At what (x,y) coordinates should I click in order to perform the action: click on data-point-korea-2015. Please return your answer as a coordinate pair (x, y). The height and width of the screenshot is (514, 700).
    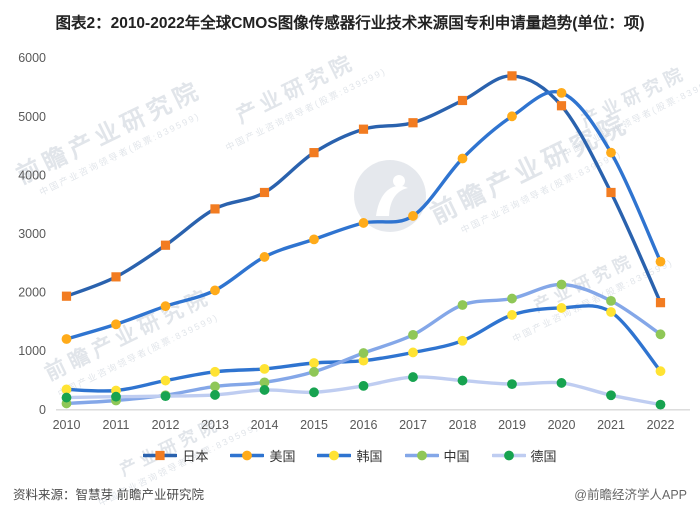
    Looking at the image, I should click on (314, 363).